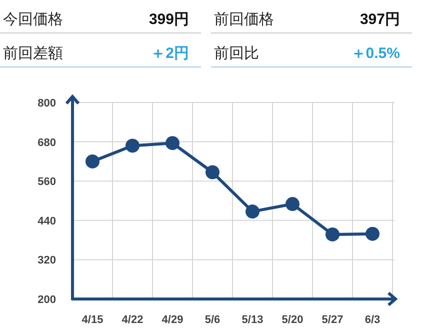  What do you see at coordinates (372, 320) in the screenshot?
I see `x-tick-label: 6/3` at bounding box center [372, 320].